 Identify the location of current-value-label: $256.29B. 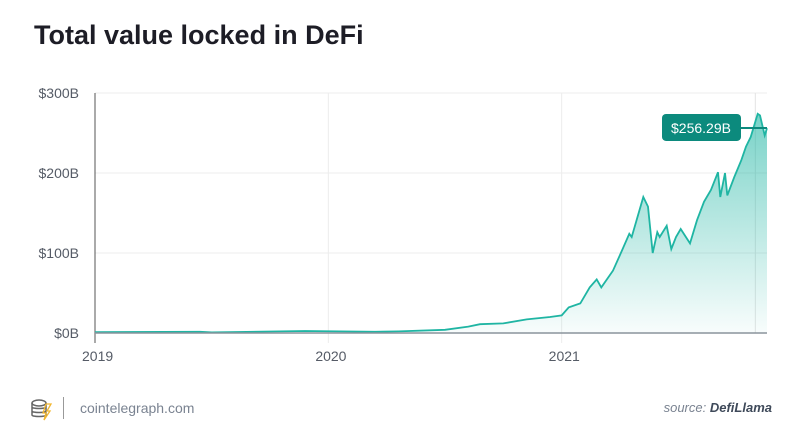
(701, 128).